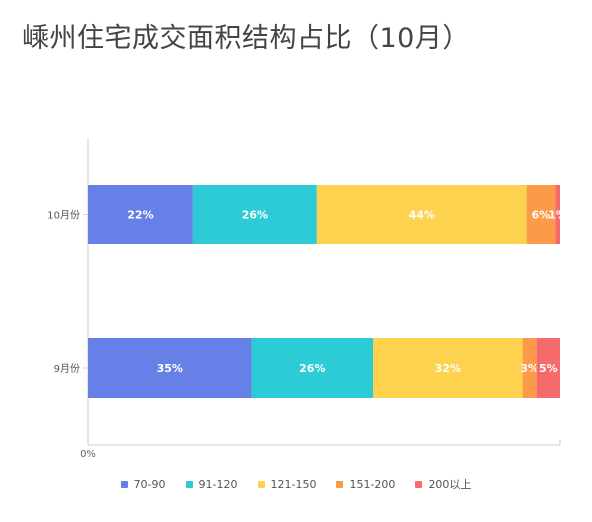 The image size is (592, 522). I want to click on legend-label: 121-150, so click(293, 484).